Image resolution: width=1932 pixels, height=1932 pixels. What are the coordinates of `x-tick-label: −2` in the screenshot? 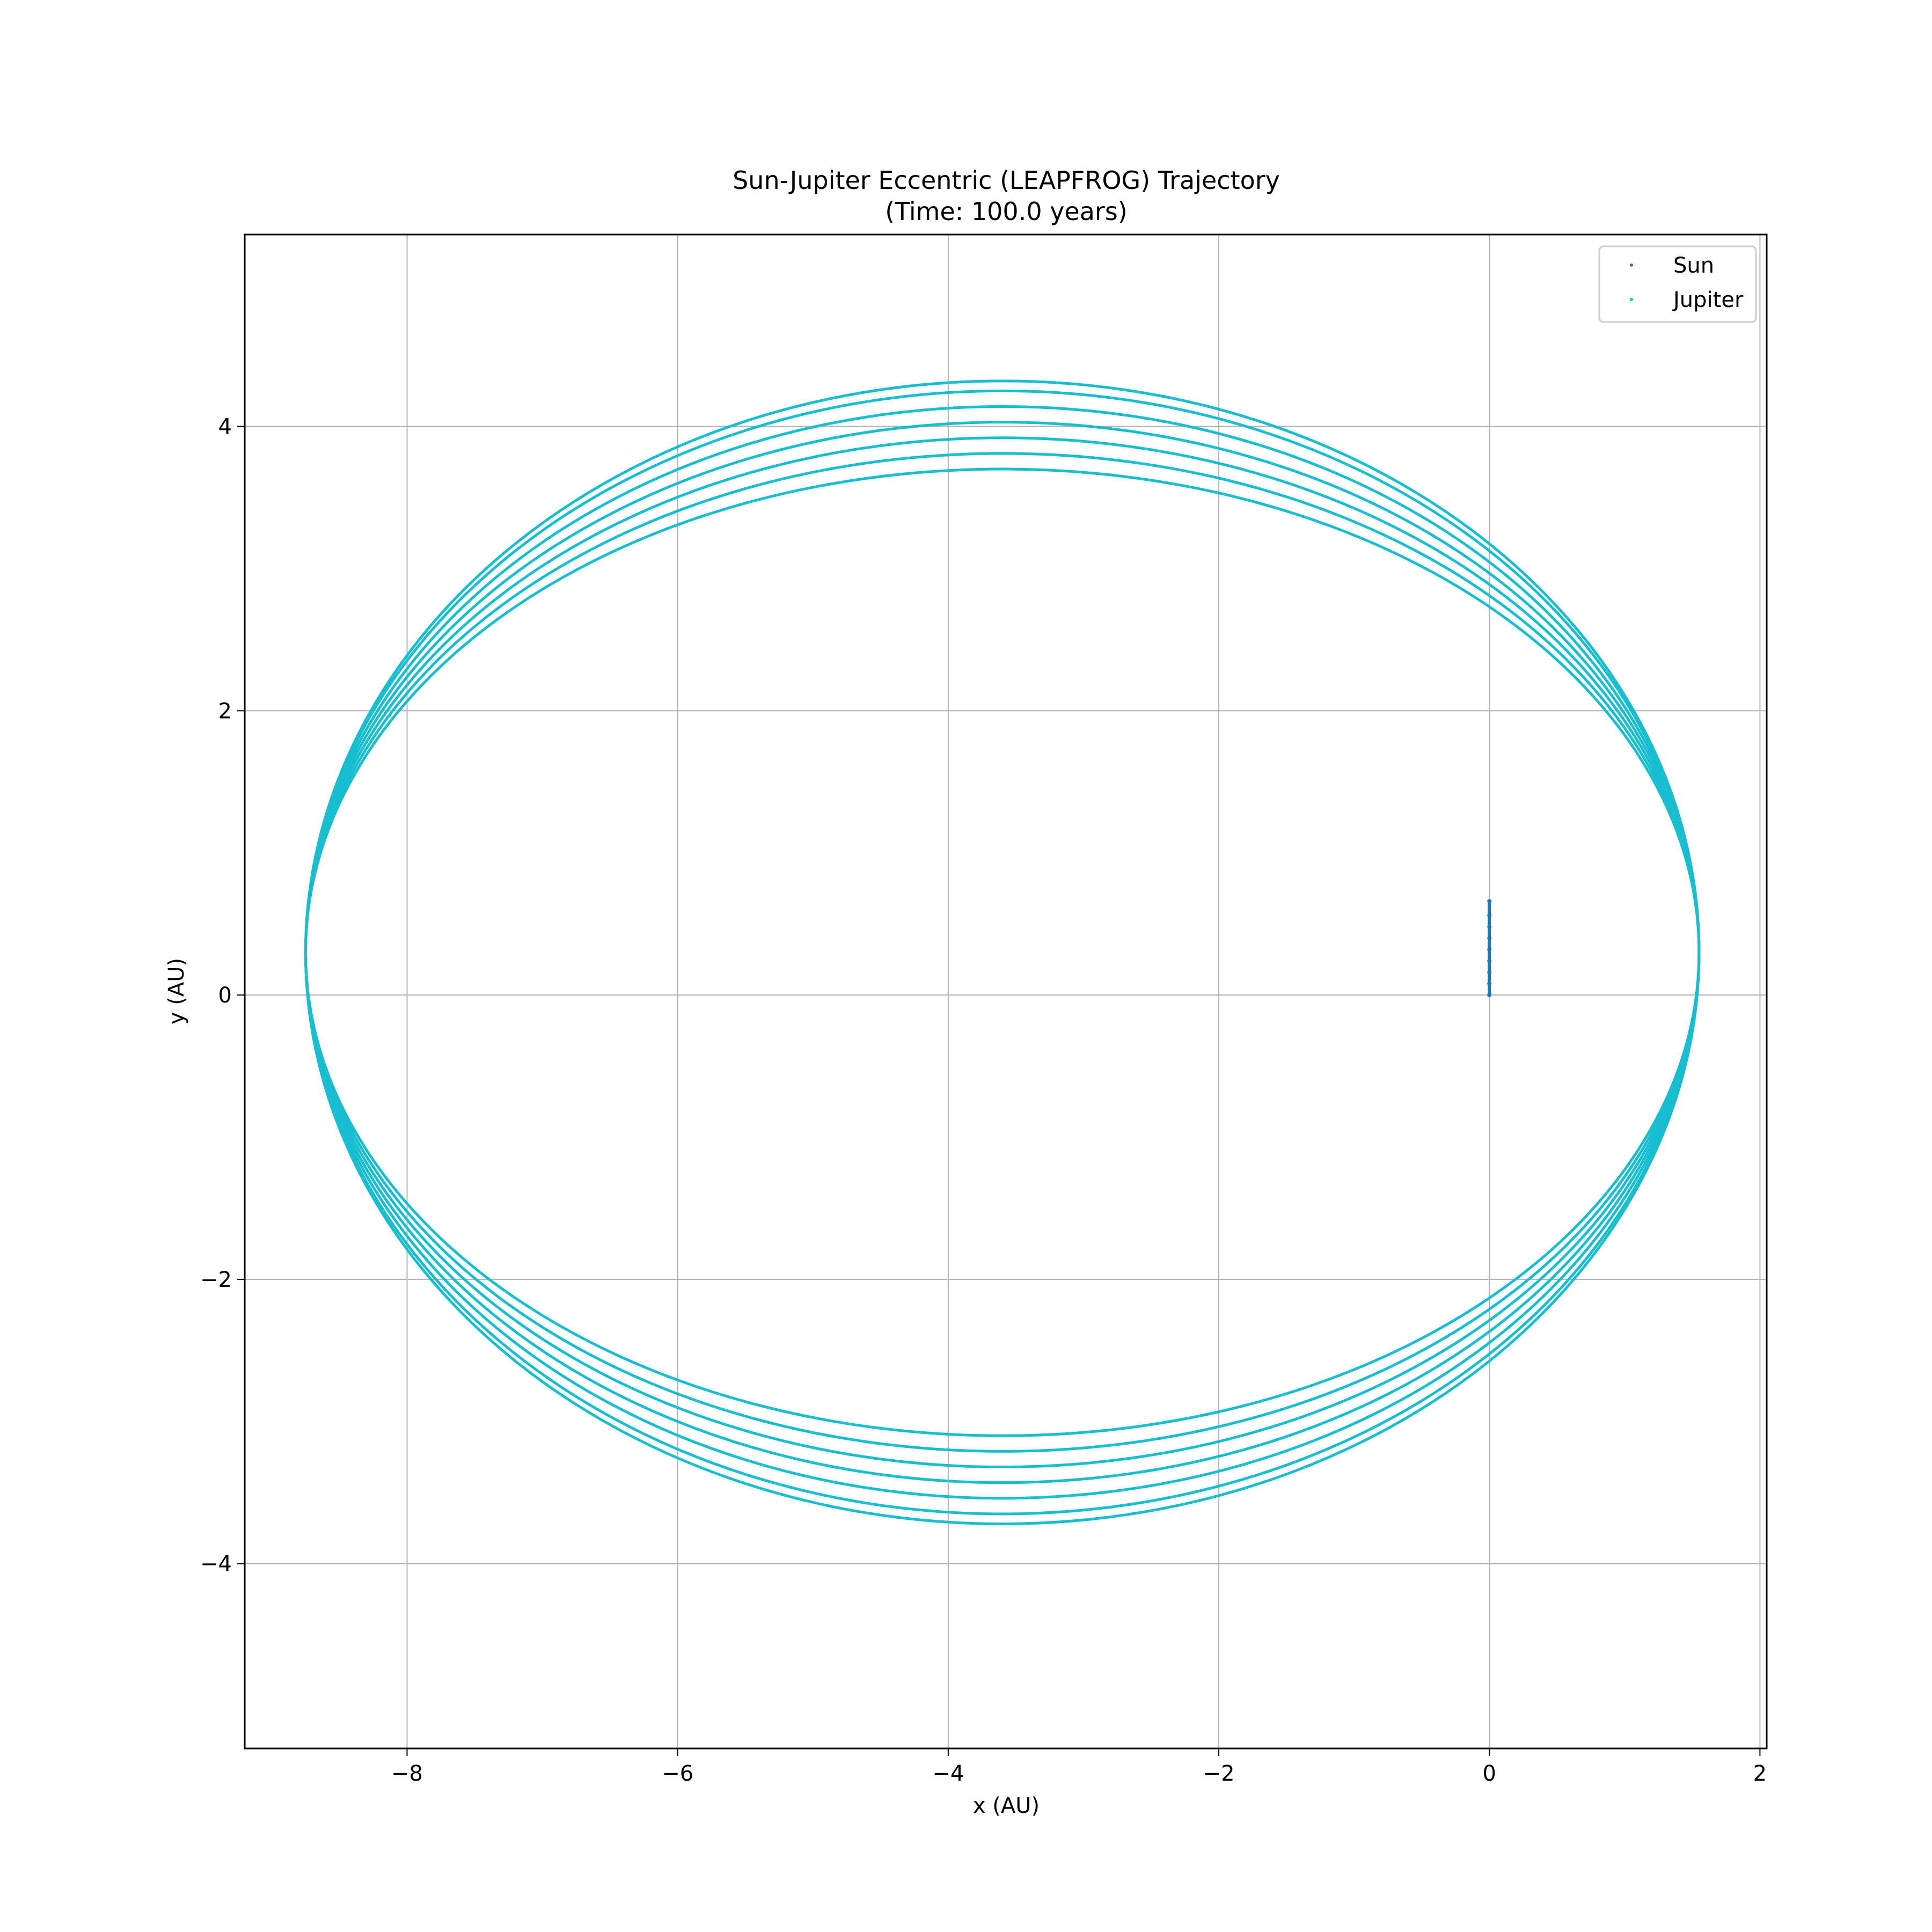 It's located at (1219, 1773).